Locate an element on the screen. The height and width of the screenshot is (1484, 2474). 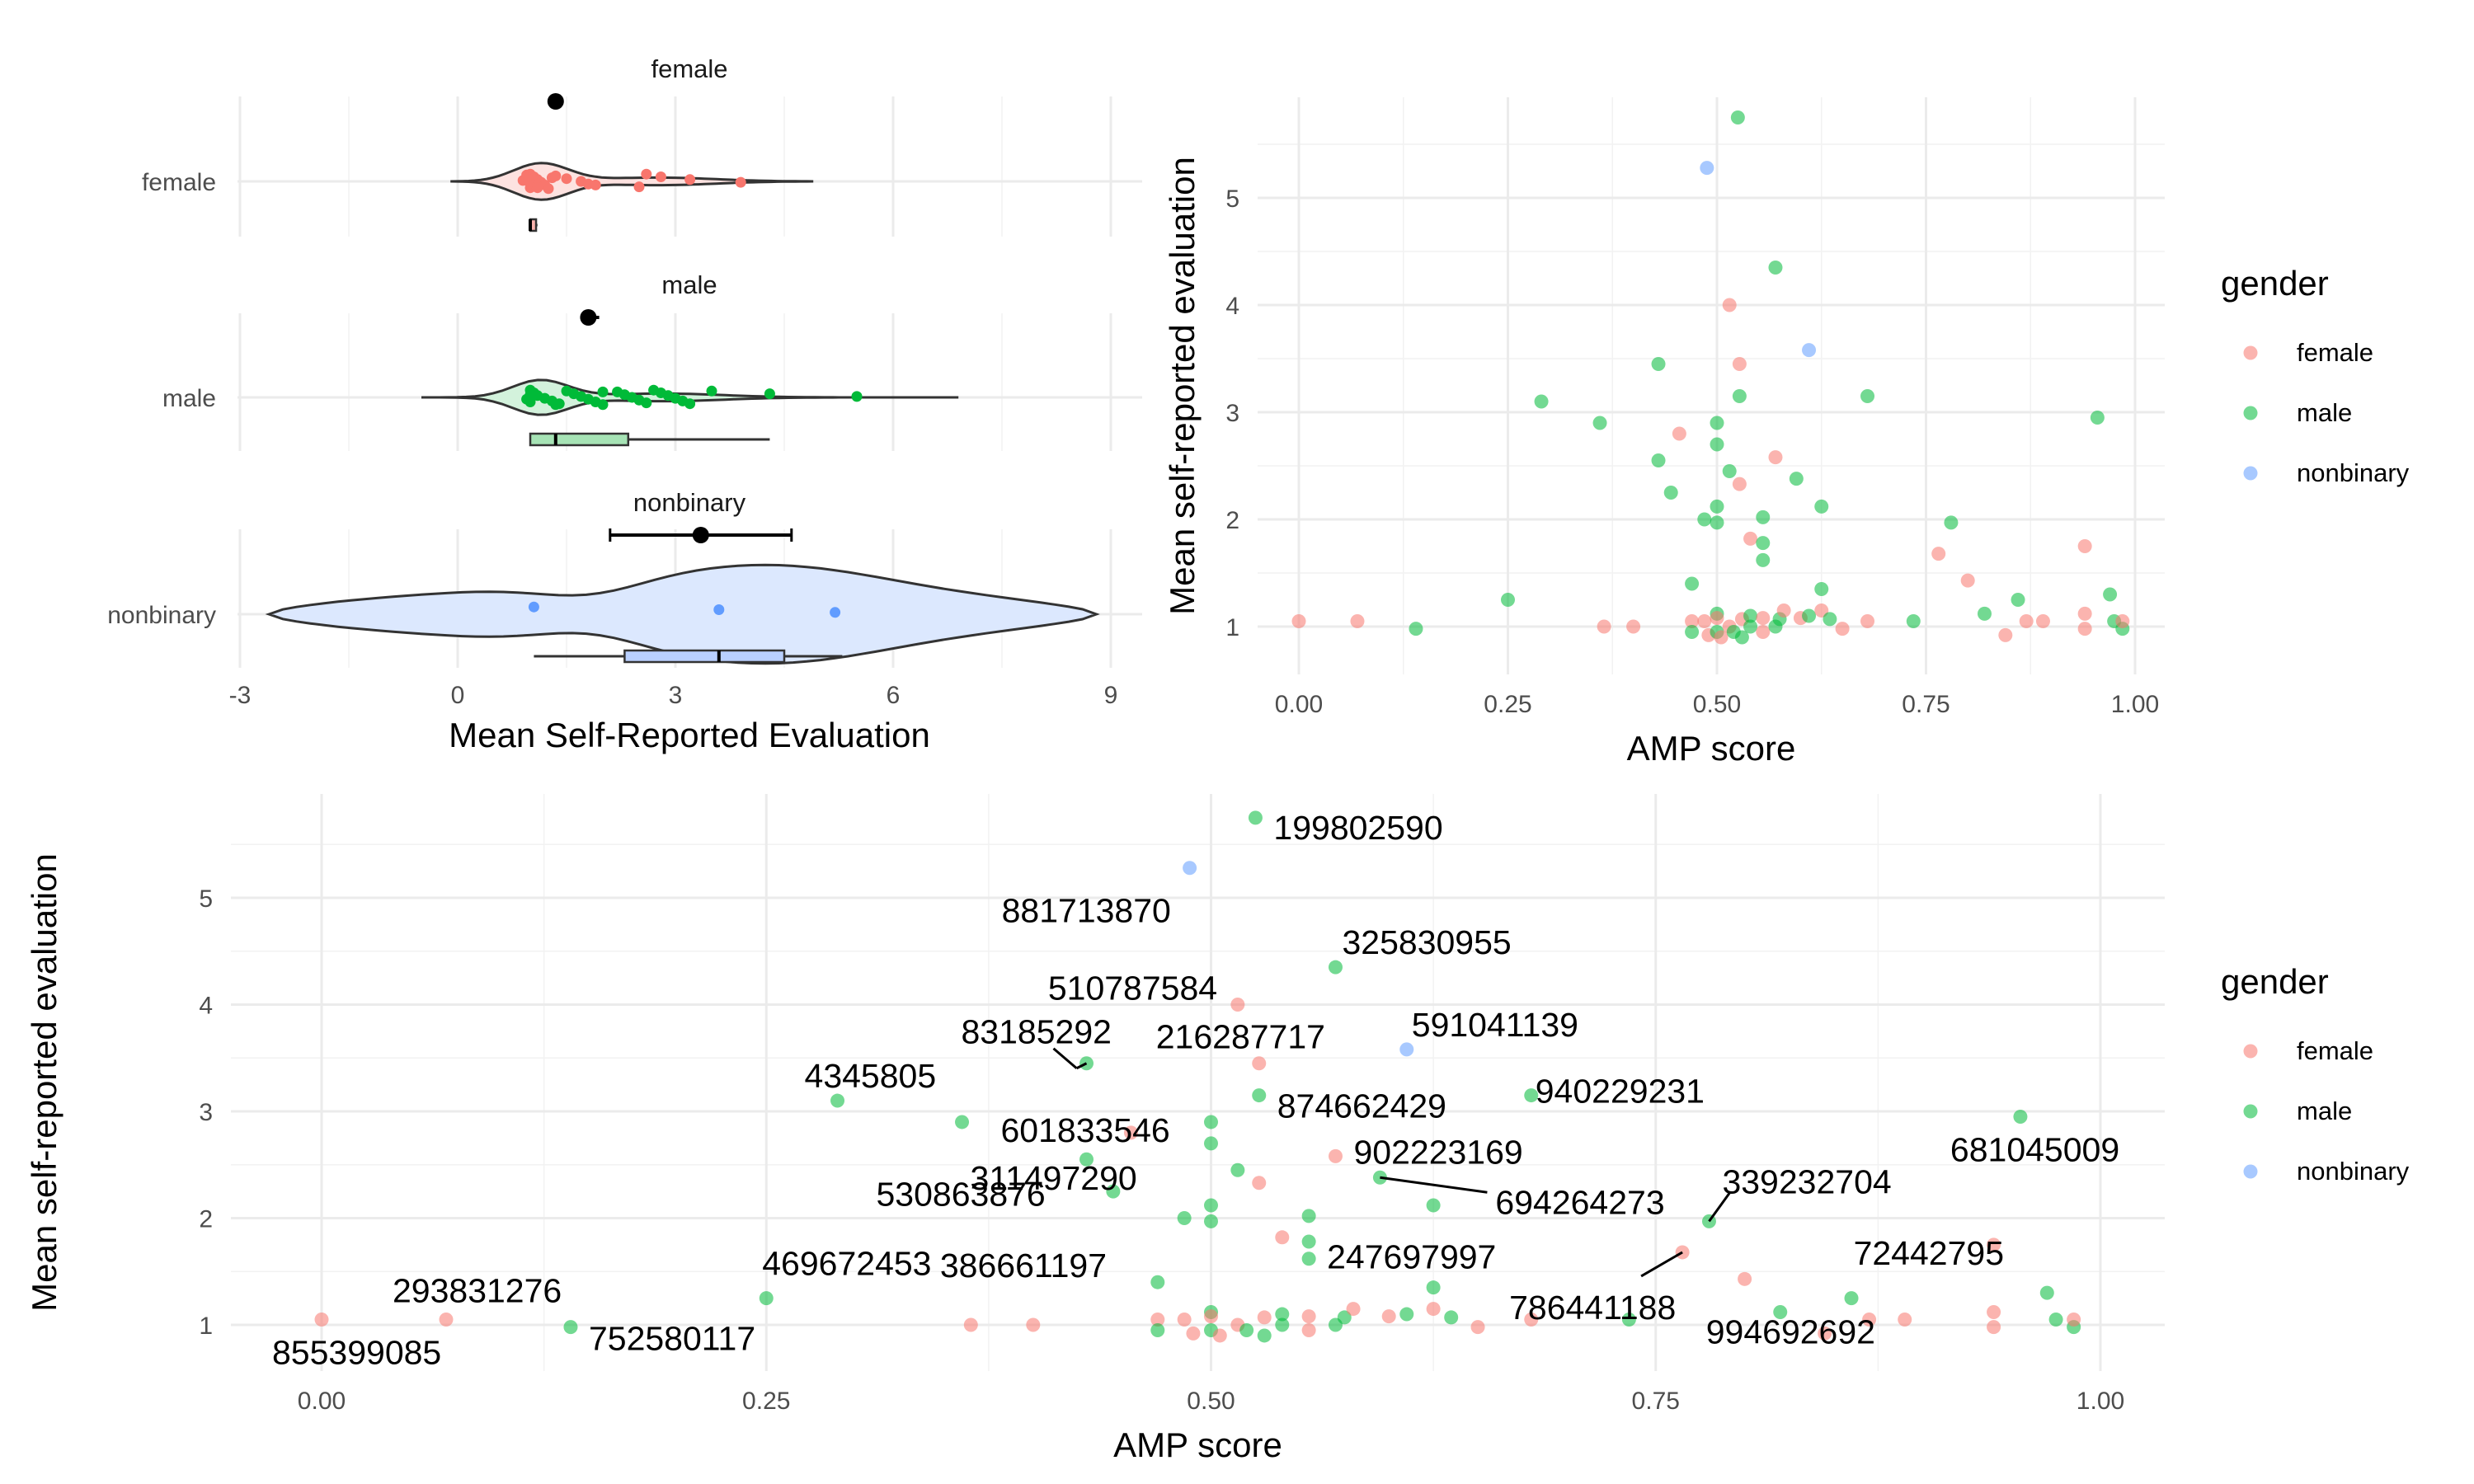
facet-strip-label: male is located at coordinates (689, 284).